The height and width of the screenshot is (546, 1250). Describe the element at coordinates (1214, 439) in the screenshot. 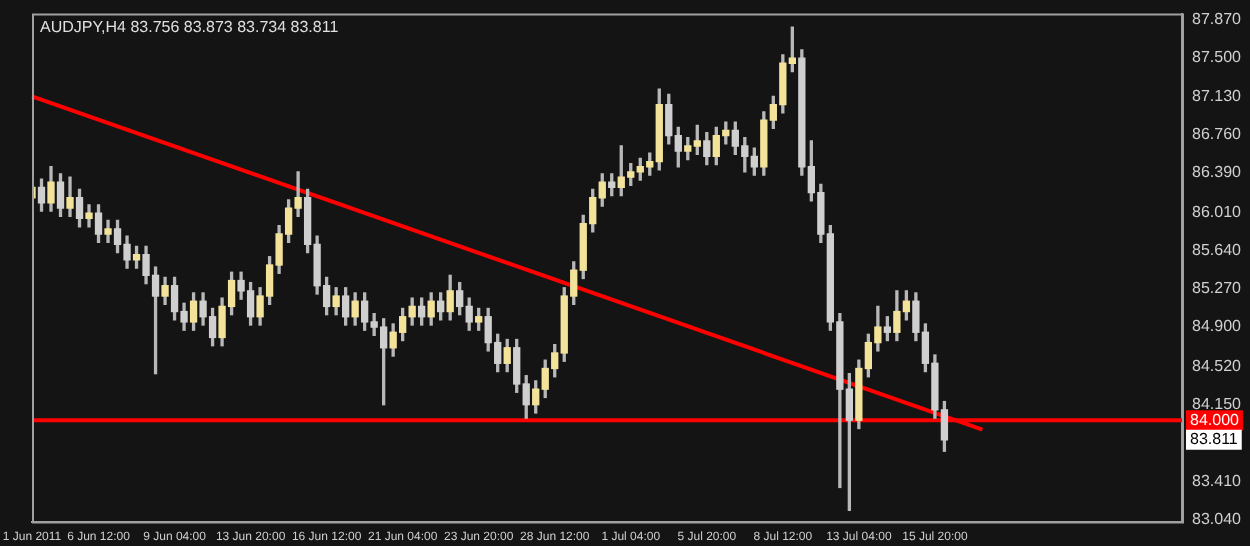

I see `annotation: 83.811` at that location.